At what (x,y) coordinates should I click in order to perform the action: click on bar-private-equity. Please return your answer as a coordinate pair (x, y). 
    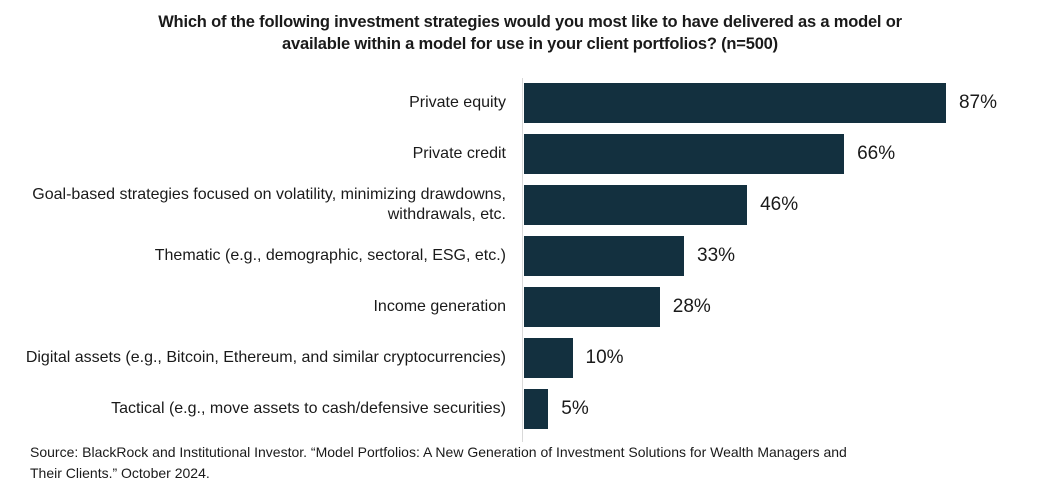
    Looking at the image, I should click on (735, 103).